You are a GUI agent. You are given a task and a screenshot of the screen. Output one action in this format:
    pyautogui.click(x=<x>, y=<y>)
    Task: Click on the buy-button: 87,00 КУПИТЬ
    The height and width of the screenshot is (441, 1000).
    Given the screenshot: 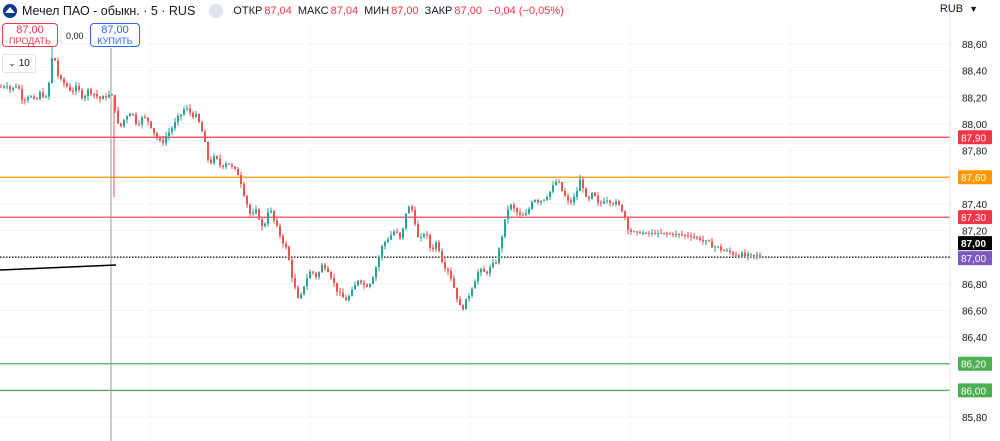 What is the action you would take?
    pyautogui.click(x=115, y=35)
    